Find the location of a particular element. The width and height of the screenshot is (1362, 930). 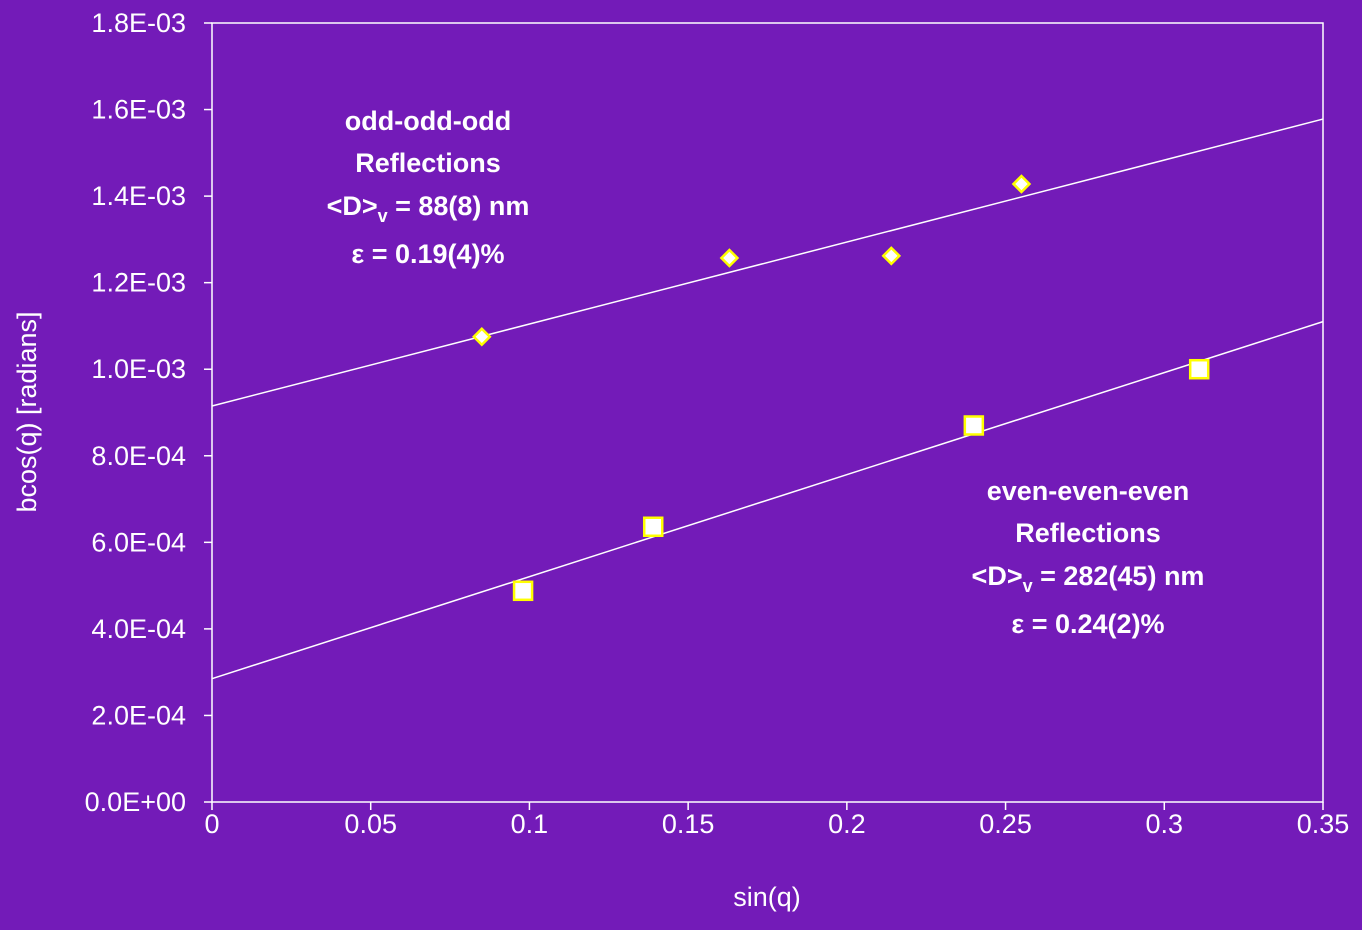

annotation-line: ε = 0.19(4)% is located at coordinates (427, 254).